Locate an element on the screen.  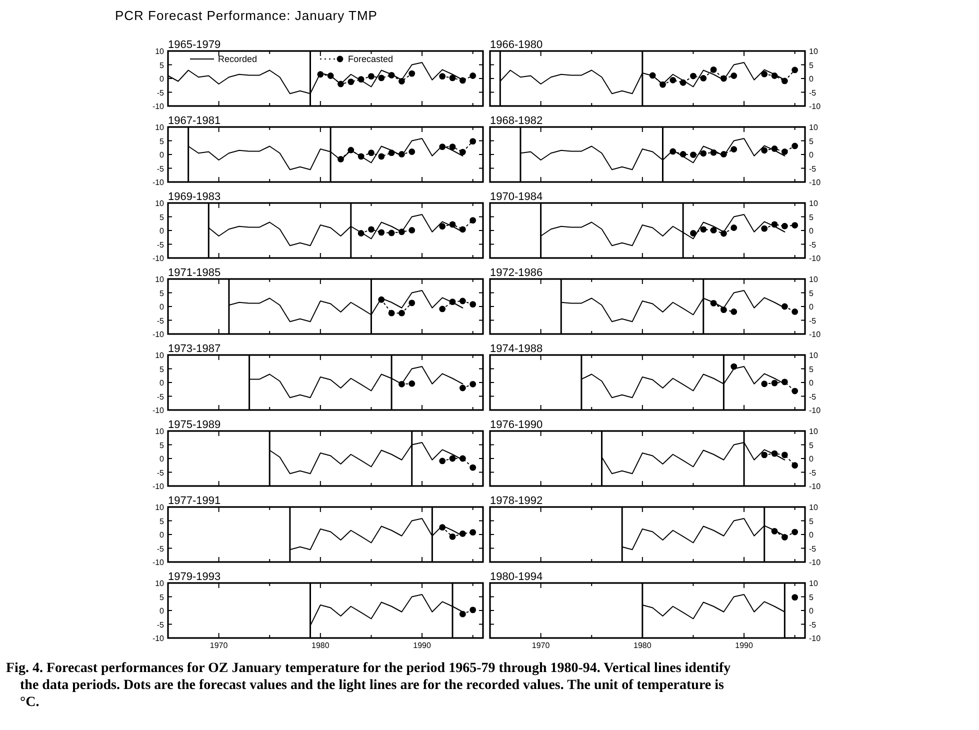
chart-title: 1966-1980 is located at coordinates (516, 45).